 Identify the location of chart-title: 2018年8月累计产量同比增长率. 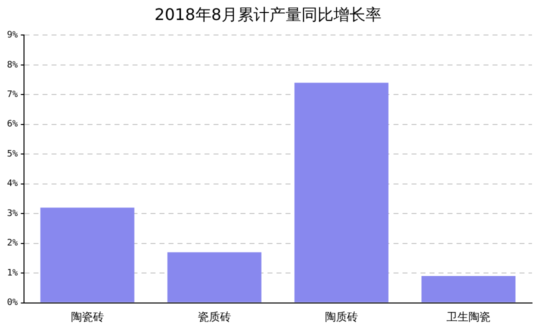
(268, 14).